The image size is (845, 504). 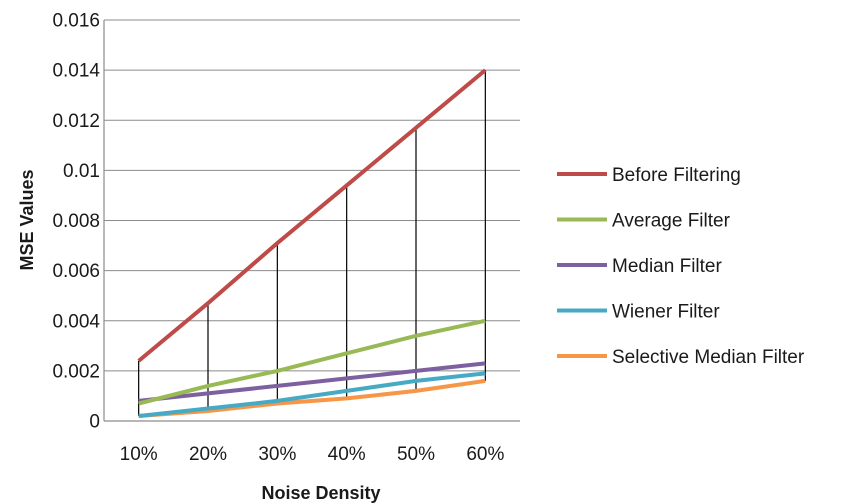 I want to click on legend-label: Median Filter, so click(x=667, y=266).